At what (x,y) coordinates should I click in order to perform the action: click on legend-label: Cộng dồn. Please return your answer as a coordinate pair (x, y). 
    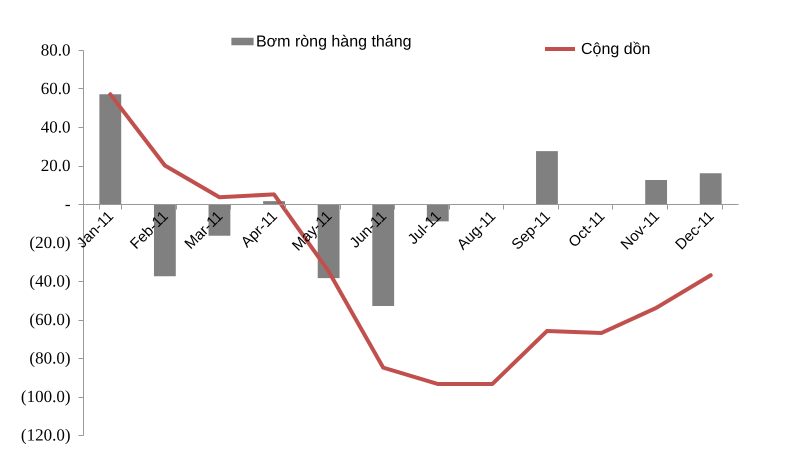
    Looking at the image, I should click on (615, 49).